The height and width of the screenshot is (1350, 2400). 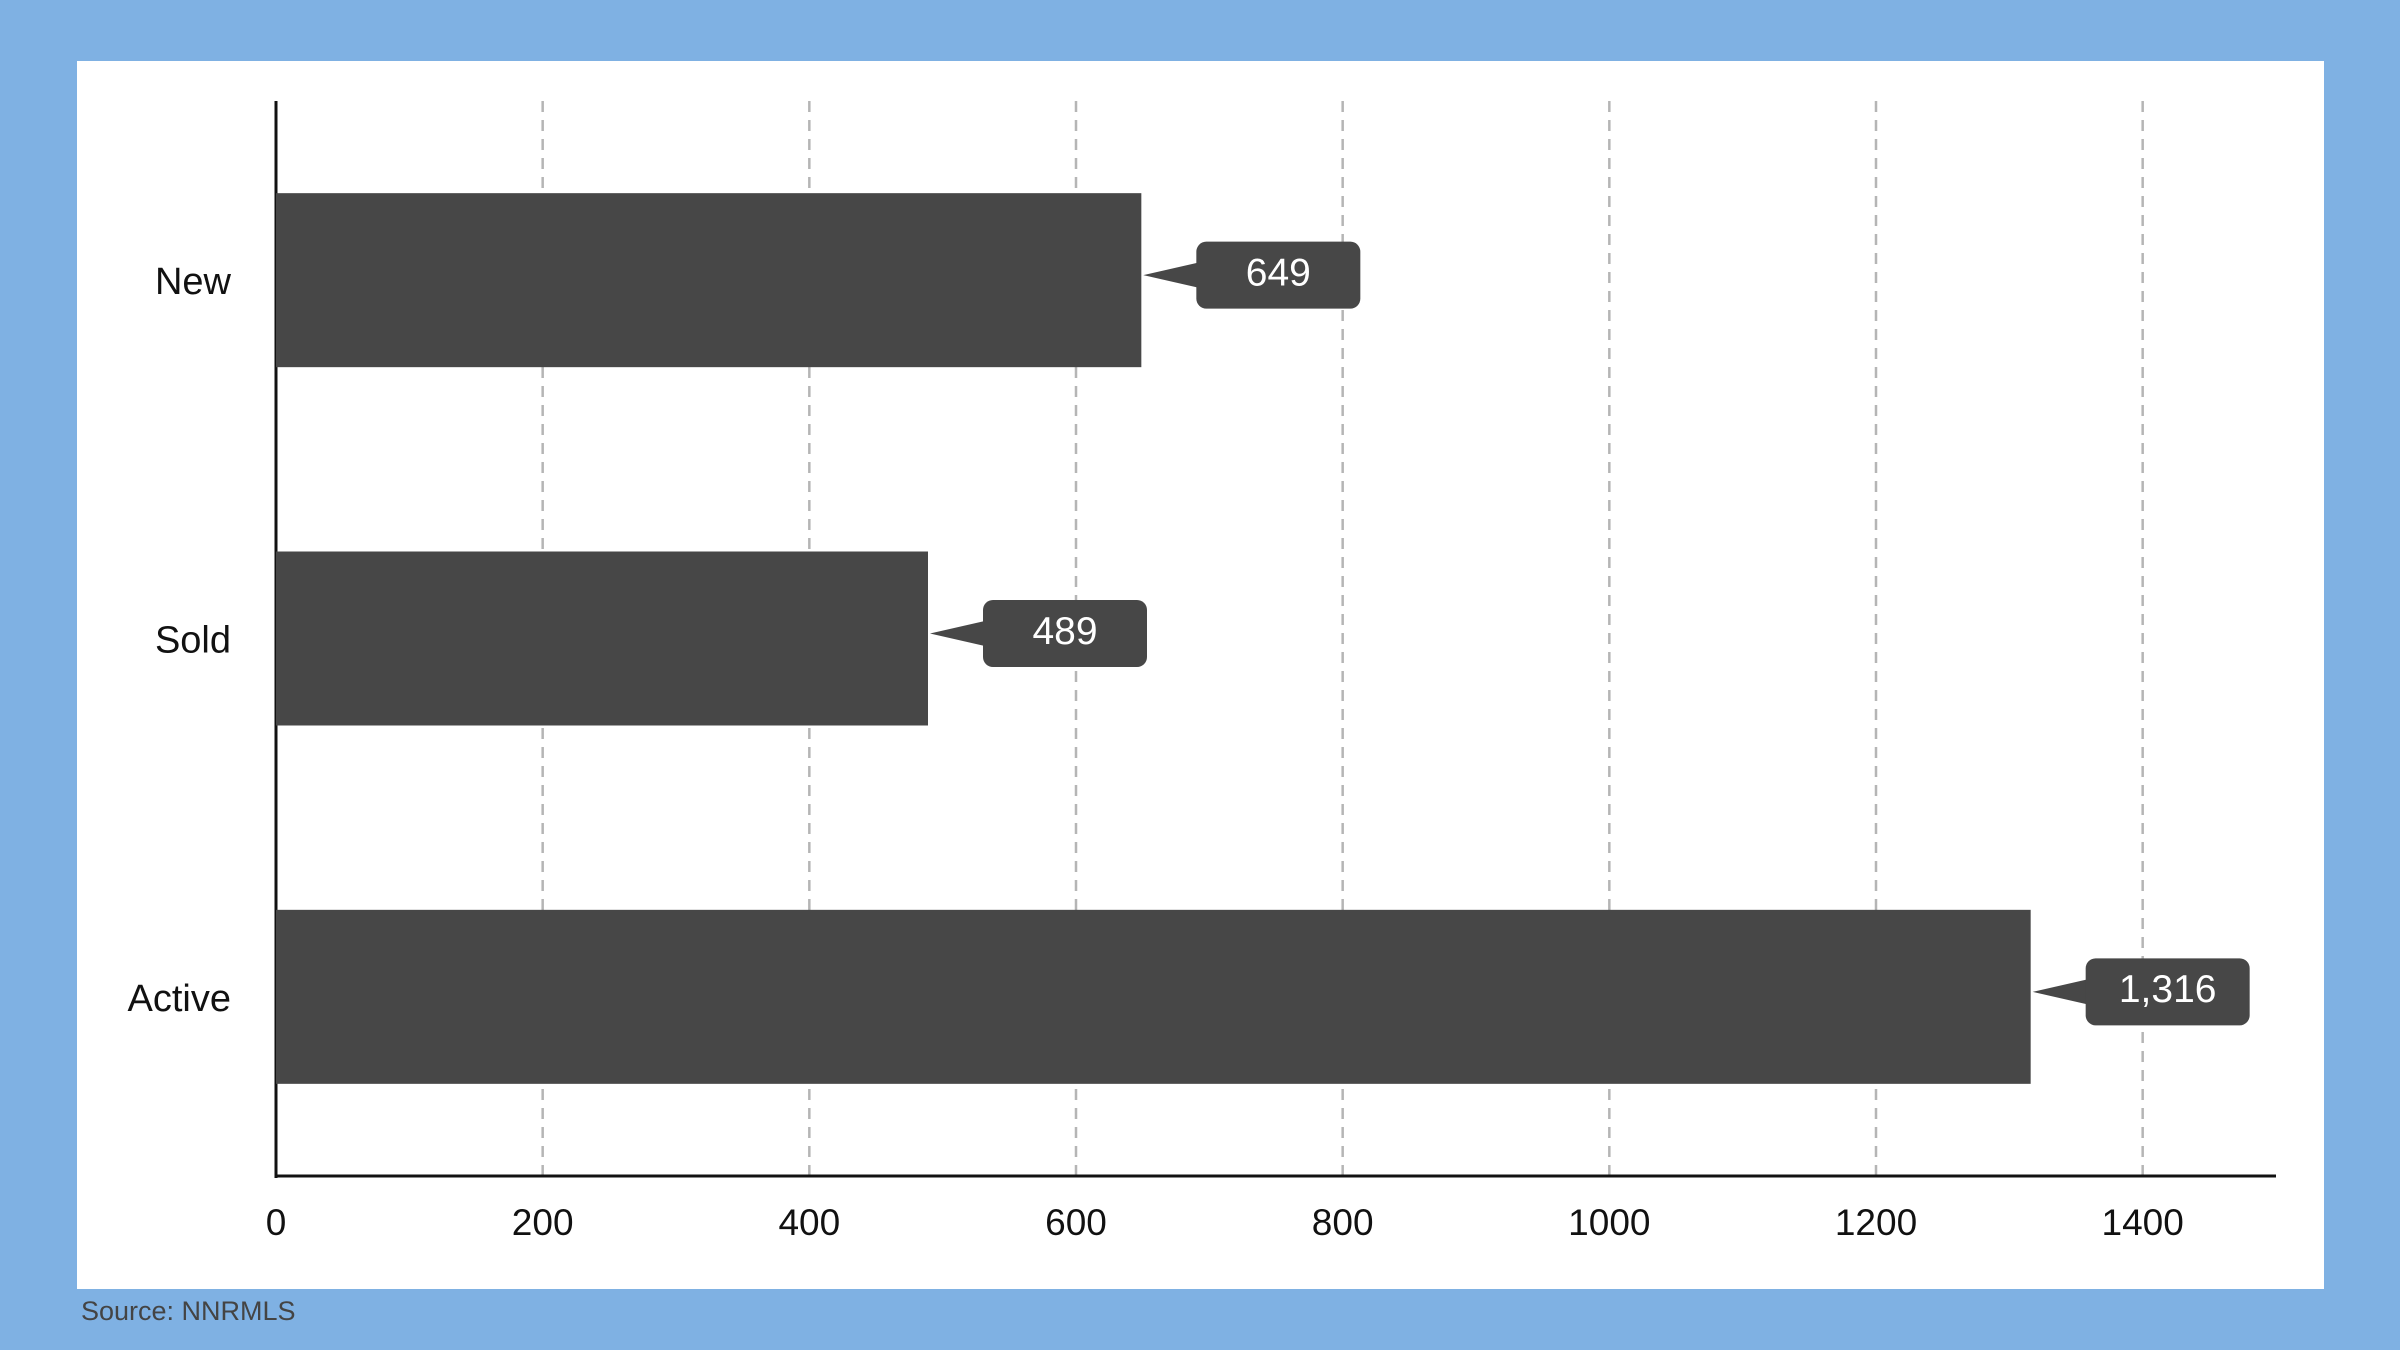 What do you see at coordinates (1278, 272) in the screenshot?
I see `value-label: 649` at bounding box center [1278, 272].